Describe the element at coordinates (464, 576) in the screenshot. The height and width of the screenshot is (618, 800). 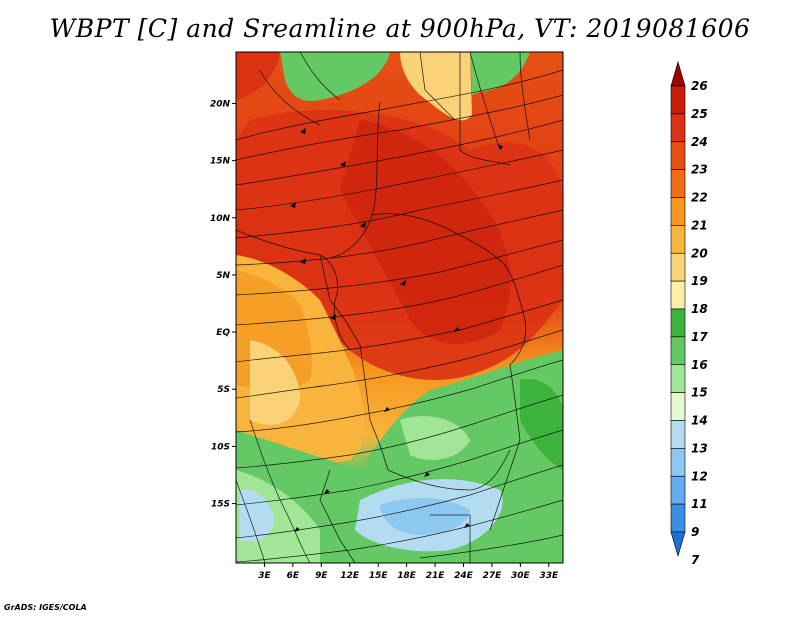
I see `lon-tick-label: 24E` at that location.